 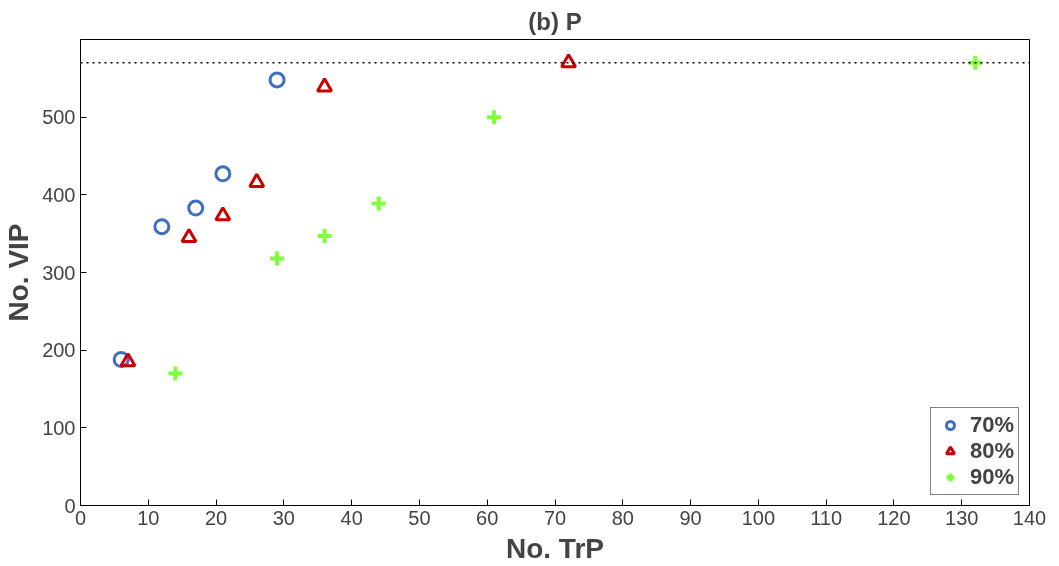 What do you see at coordinates (555, 517) in the screenshot?
I see `x-tick-label: 70` at bounding box center [555, 517].